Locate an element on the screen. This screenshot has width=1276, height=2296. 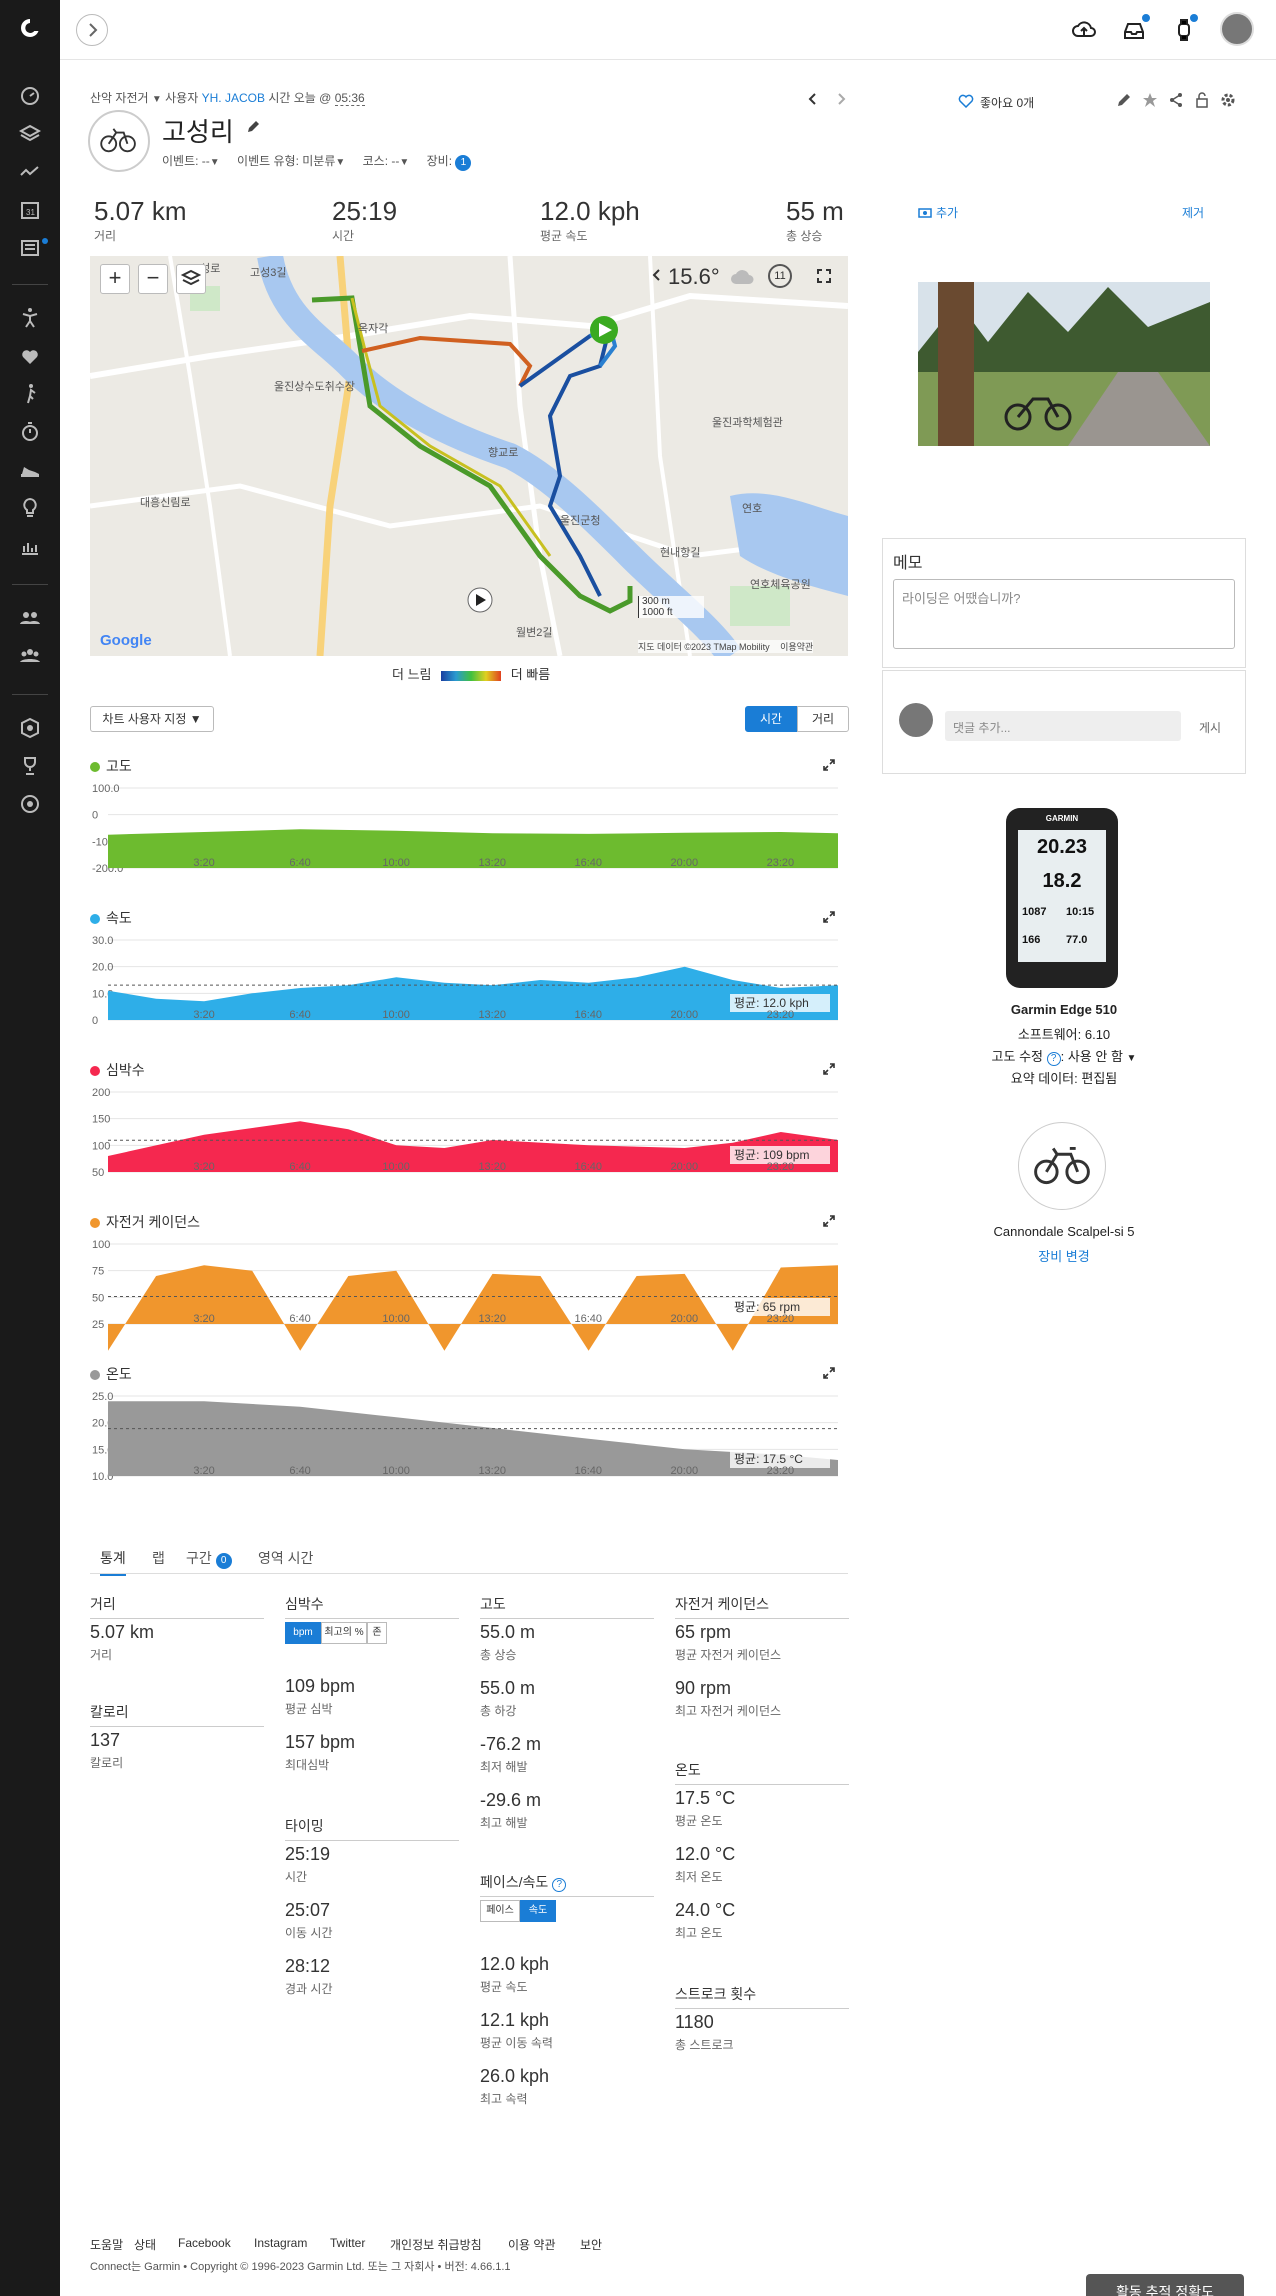
segment-toggle-heart: 최고의 % is located at coordinates (344, 1633).